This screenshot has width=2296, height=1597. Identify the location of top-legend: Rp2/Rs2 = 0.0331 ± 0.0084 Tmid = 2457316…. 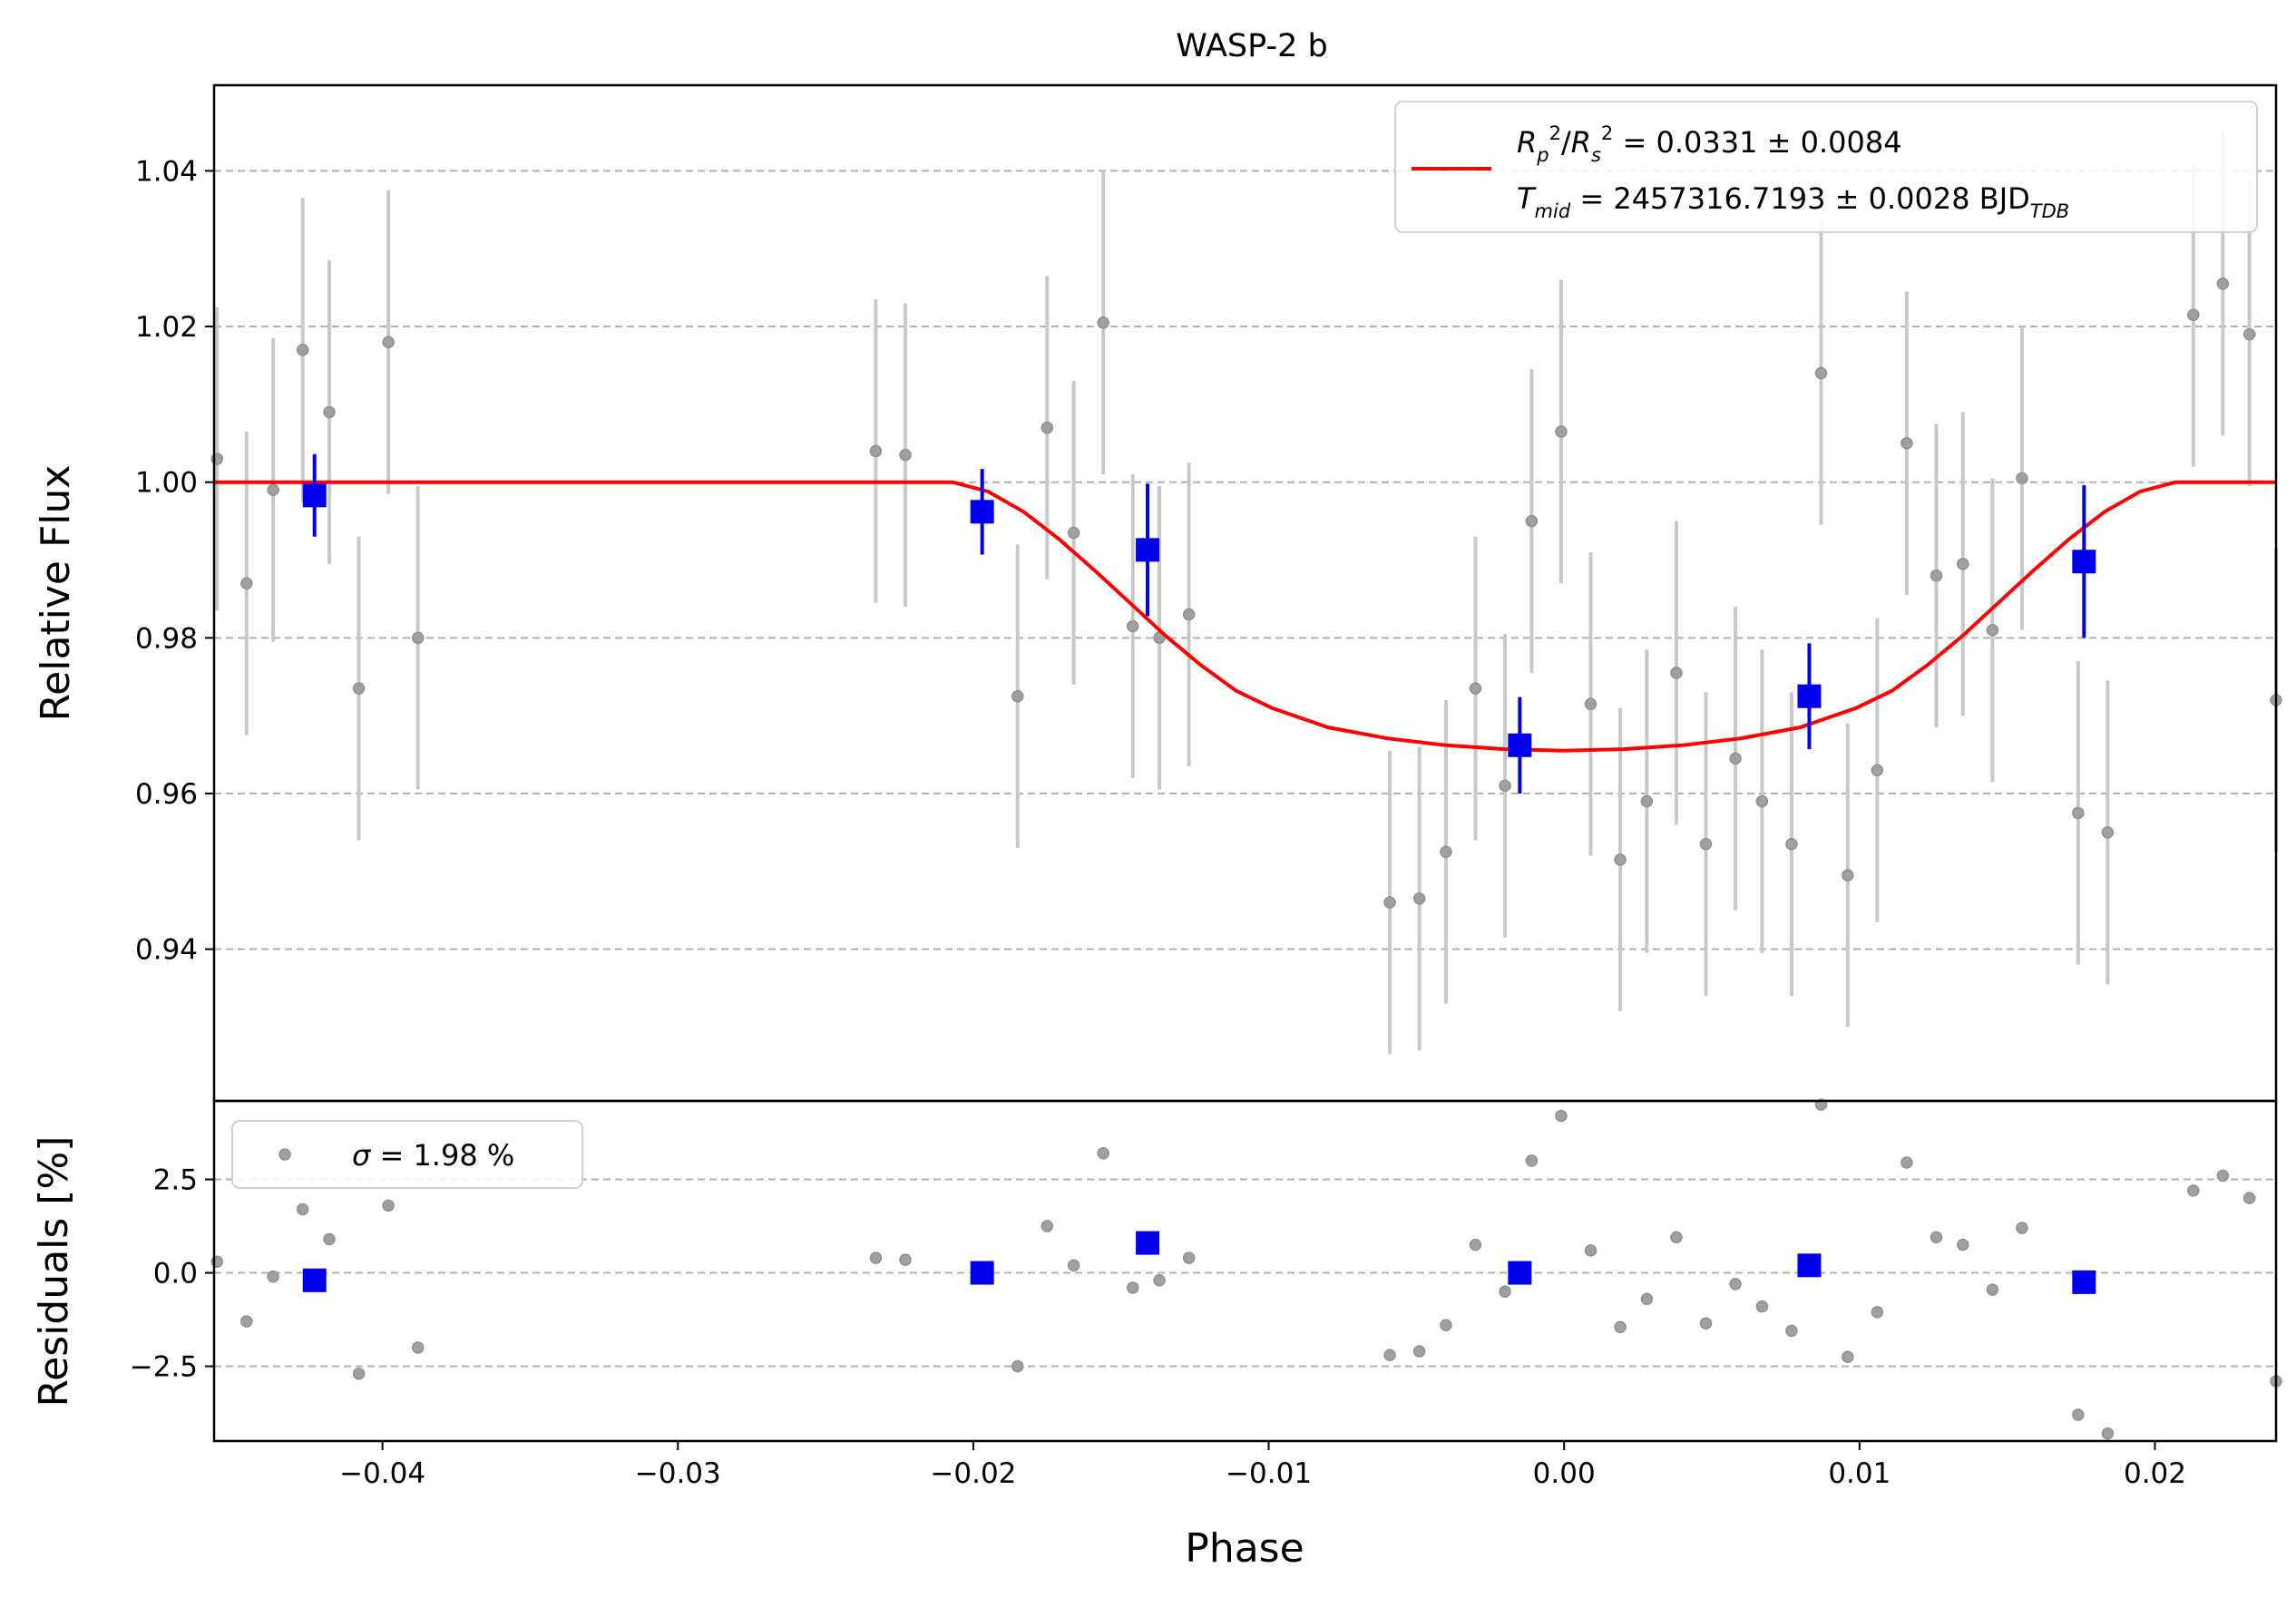
(1826, 167).